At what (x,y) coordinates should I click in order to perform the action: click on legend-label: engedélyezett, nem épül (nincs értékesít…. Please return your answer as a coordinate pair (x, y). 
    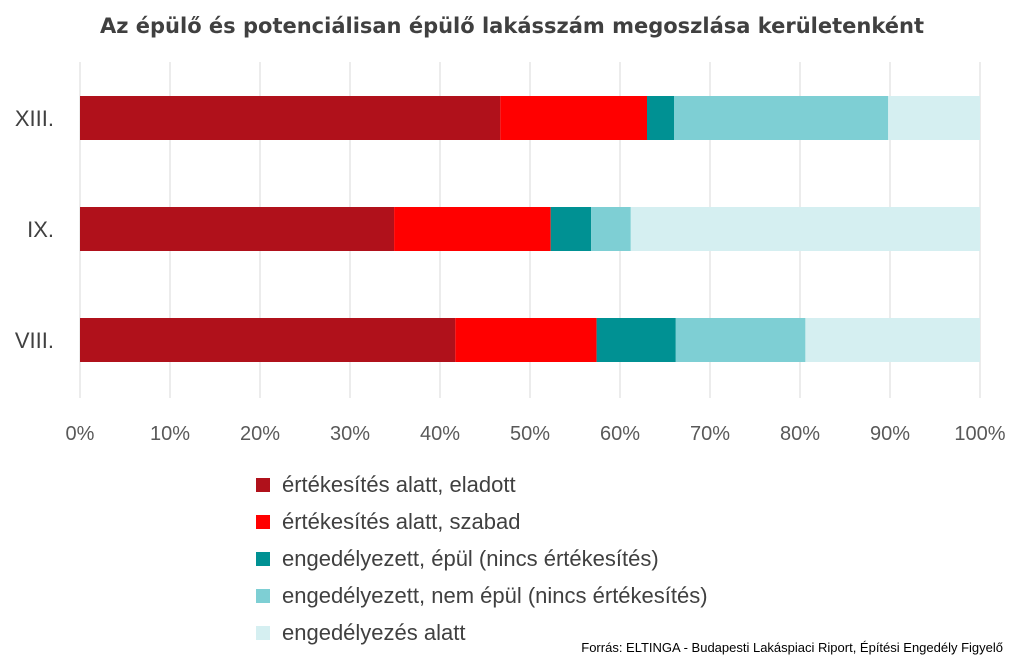
    Looking at the image, I should click on (495, 595).